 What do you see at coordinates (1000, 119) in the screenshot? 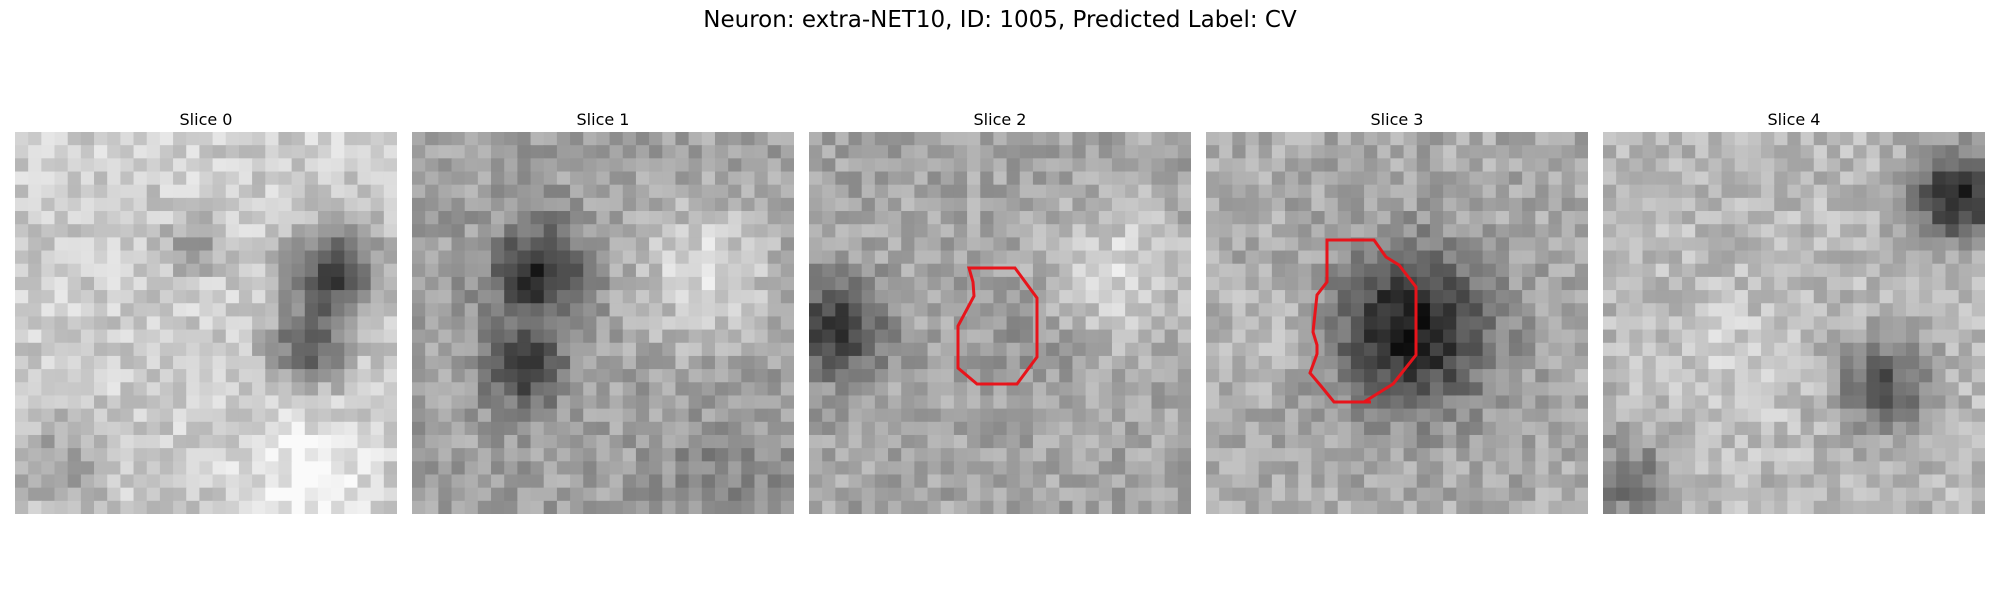
I see `slice-title: Slice 2` at bounding box center [1000, 119].